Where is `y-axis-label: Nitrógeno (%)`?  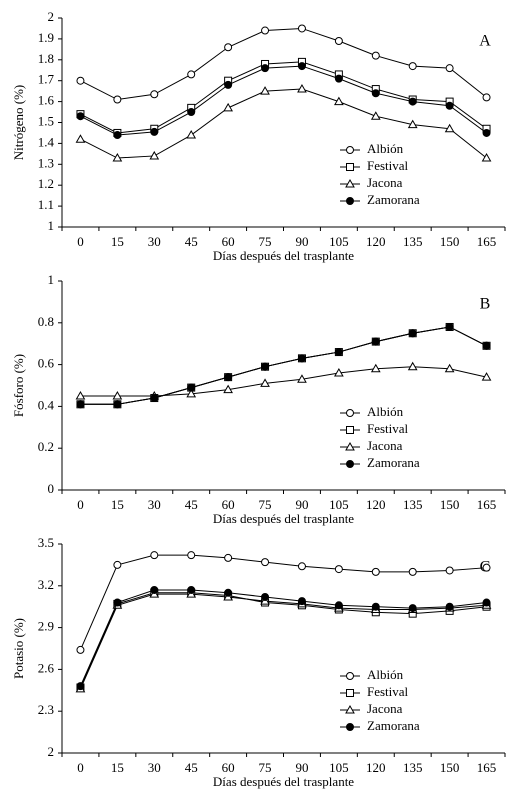 y-axis-label: Nitrógeno (%) is located at coordinates (18, 122).